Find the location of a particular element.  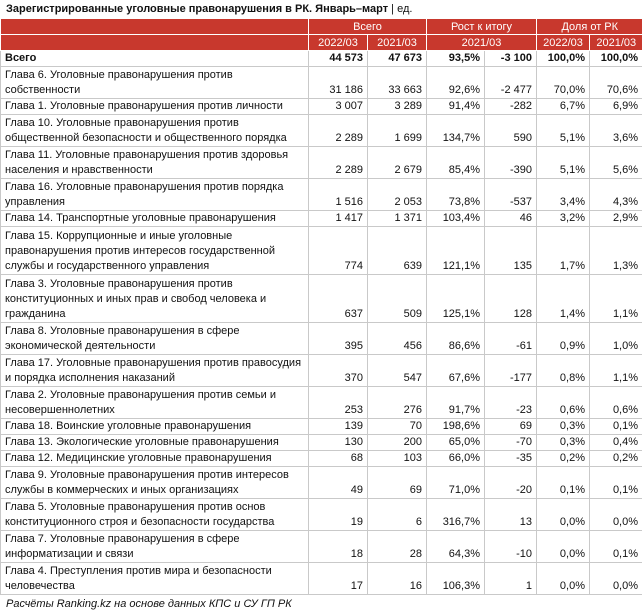

share-2021: 1,1% is located at coordinates (616, 371).